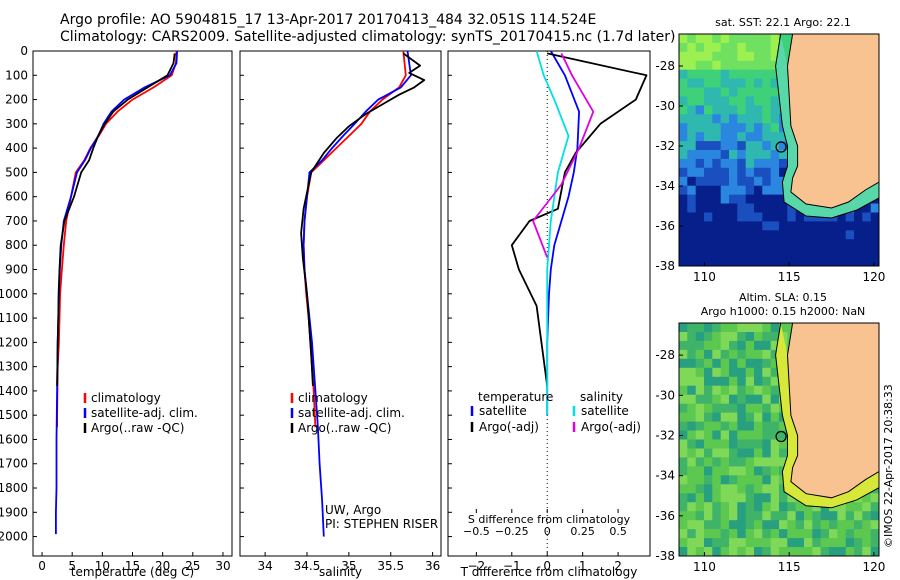 This screenshot has height=580, width=900. What do you see at coordinates (888, 466) in the screenshot?
I see `credit-text: ©IMOS 22-Apr-2017 20:38:33` at bounding box center [888, 466].